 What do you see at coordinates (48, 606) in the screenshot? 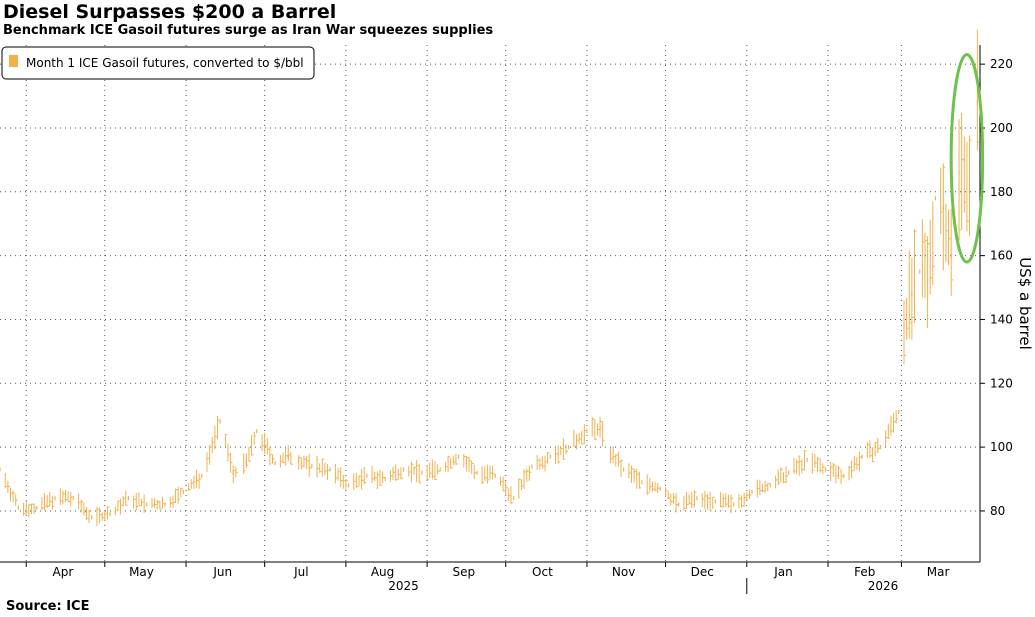
I see `source-note: Source: ICE` at bounding box center [48, 606].